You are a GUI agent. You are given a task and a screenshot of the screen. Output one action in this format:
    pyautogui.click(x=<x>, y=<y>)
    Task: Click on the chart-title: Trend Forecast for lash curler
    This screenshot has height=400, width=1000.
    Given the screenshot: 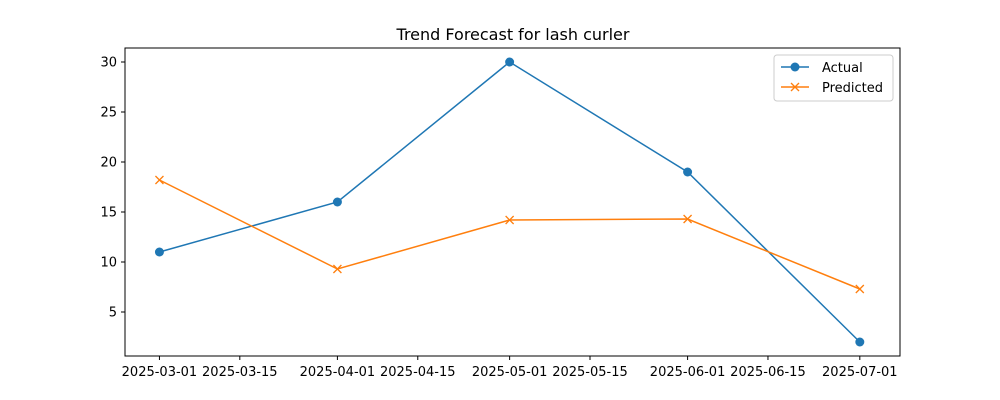 What is the action you would take?
    pyautogui.click(x=513, y=34)
    